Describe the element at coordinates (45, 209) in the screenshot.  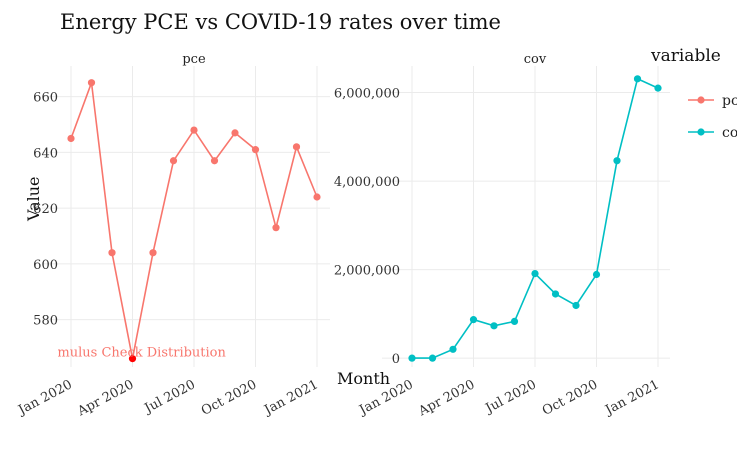
I see `y-tick-label: 620` at that location.